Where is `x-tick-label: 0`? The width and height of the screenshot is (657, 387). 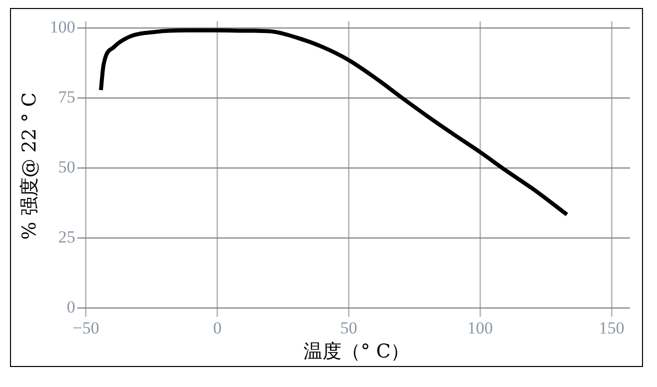 x-tick-label: 0 is located at coordinates (217, 328).